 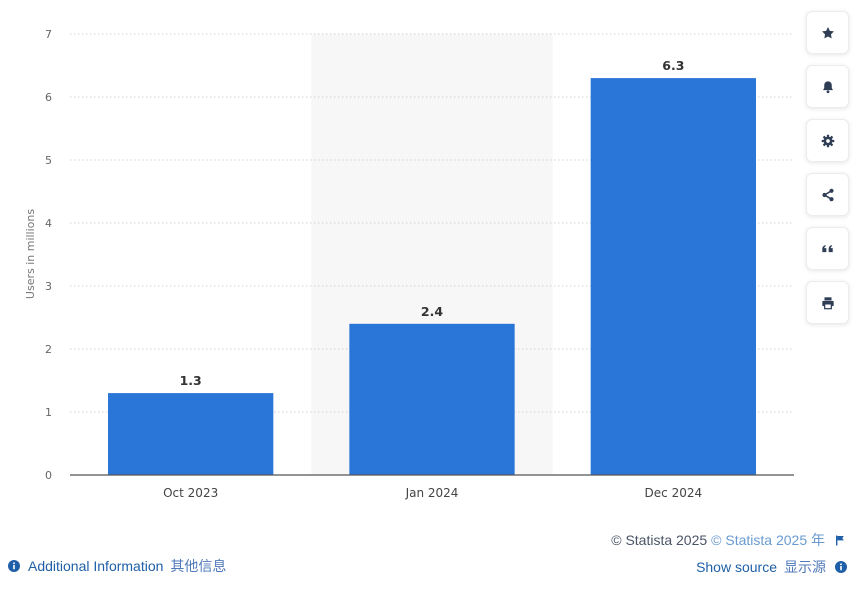 I want to click on x-tick-label: Jan 2024, so click(x=432, y=493).